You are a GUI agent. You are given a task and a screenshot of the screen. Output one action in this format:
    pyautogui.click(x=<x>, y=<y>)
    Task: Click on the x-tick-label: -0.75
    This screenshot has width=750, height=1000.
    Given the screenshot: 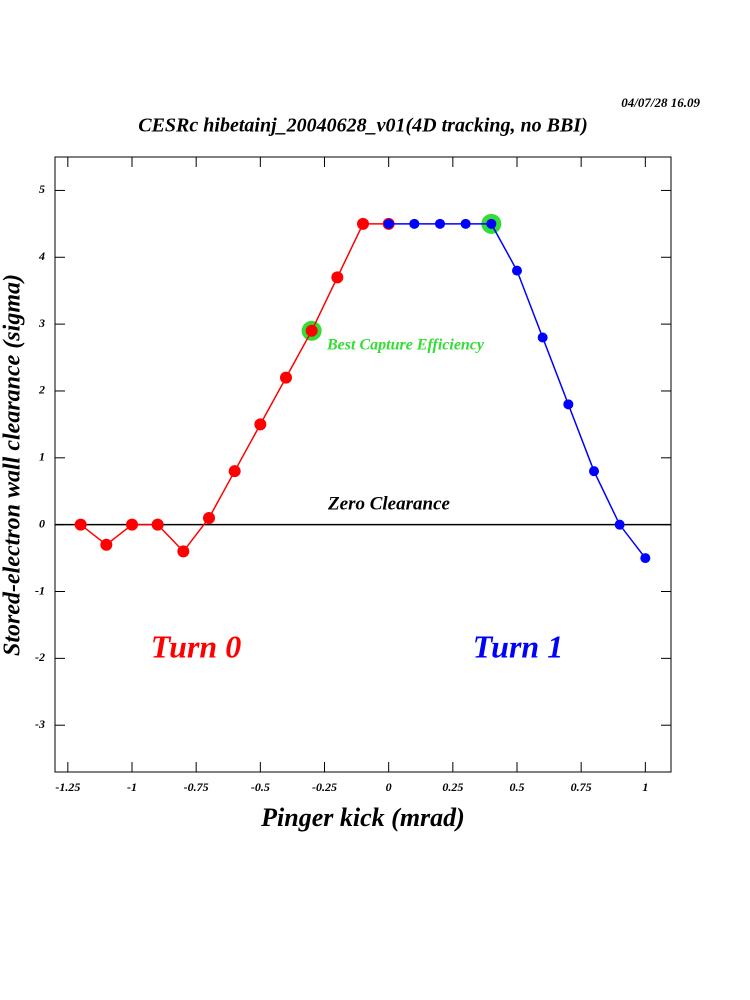 What is the action you would take?
    pyautogui.click(x=196, y=787)
    